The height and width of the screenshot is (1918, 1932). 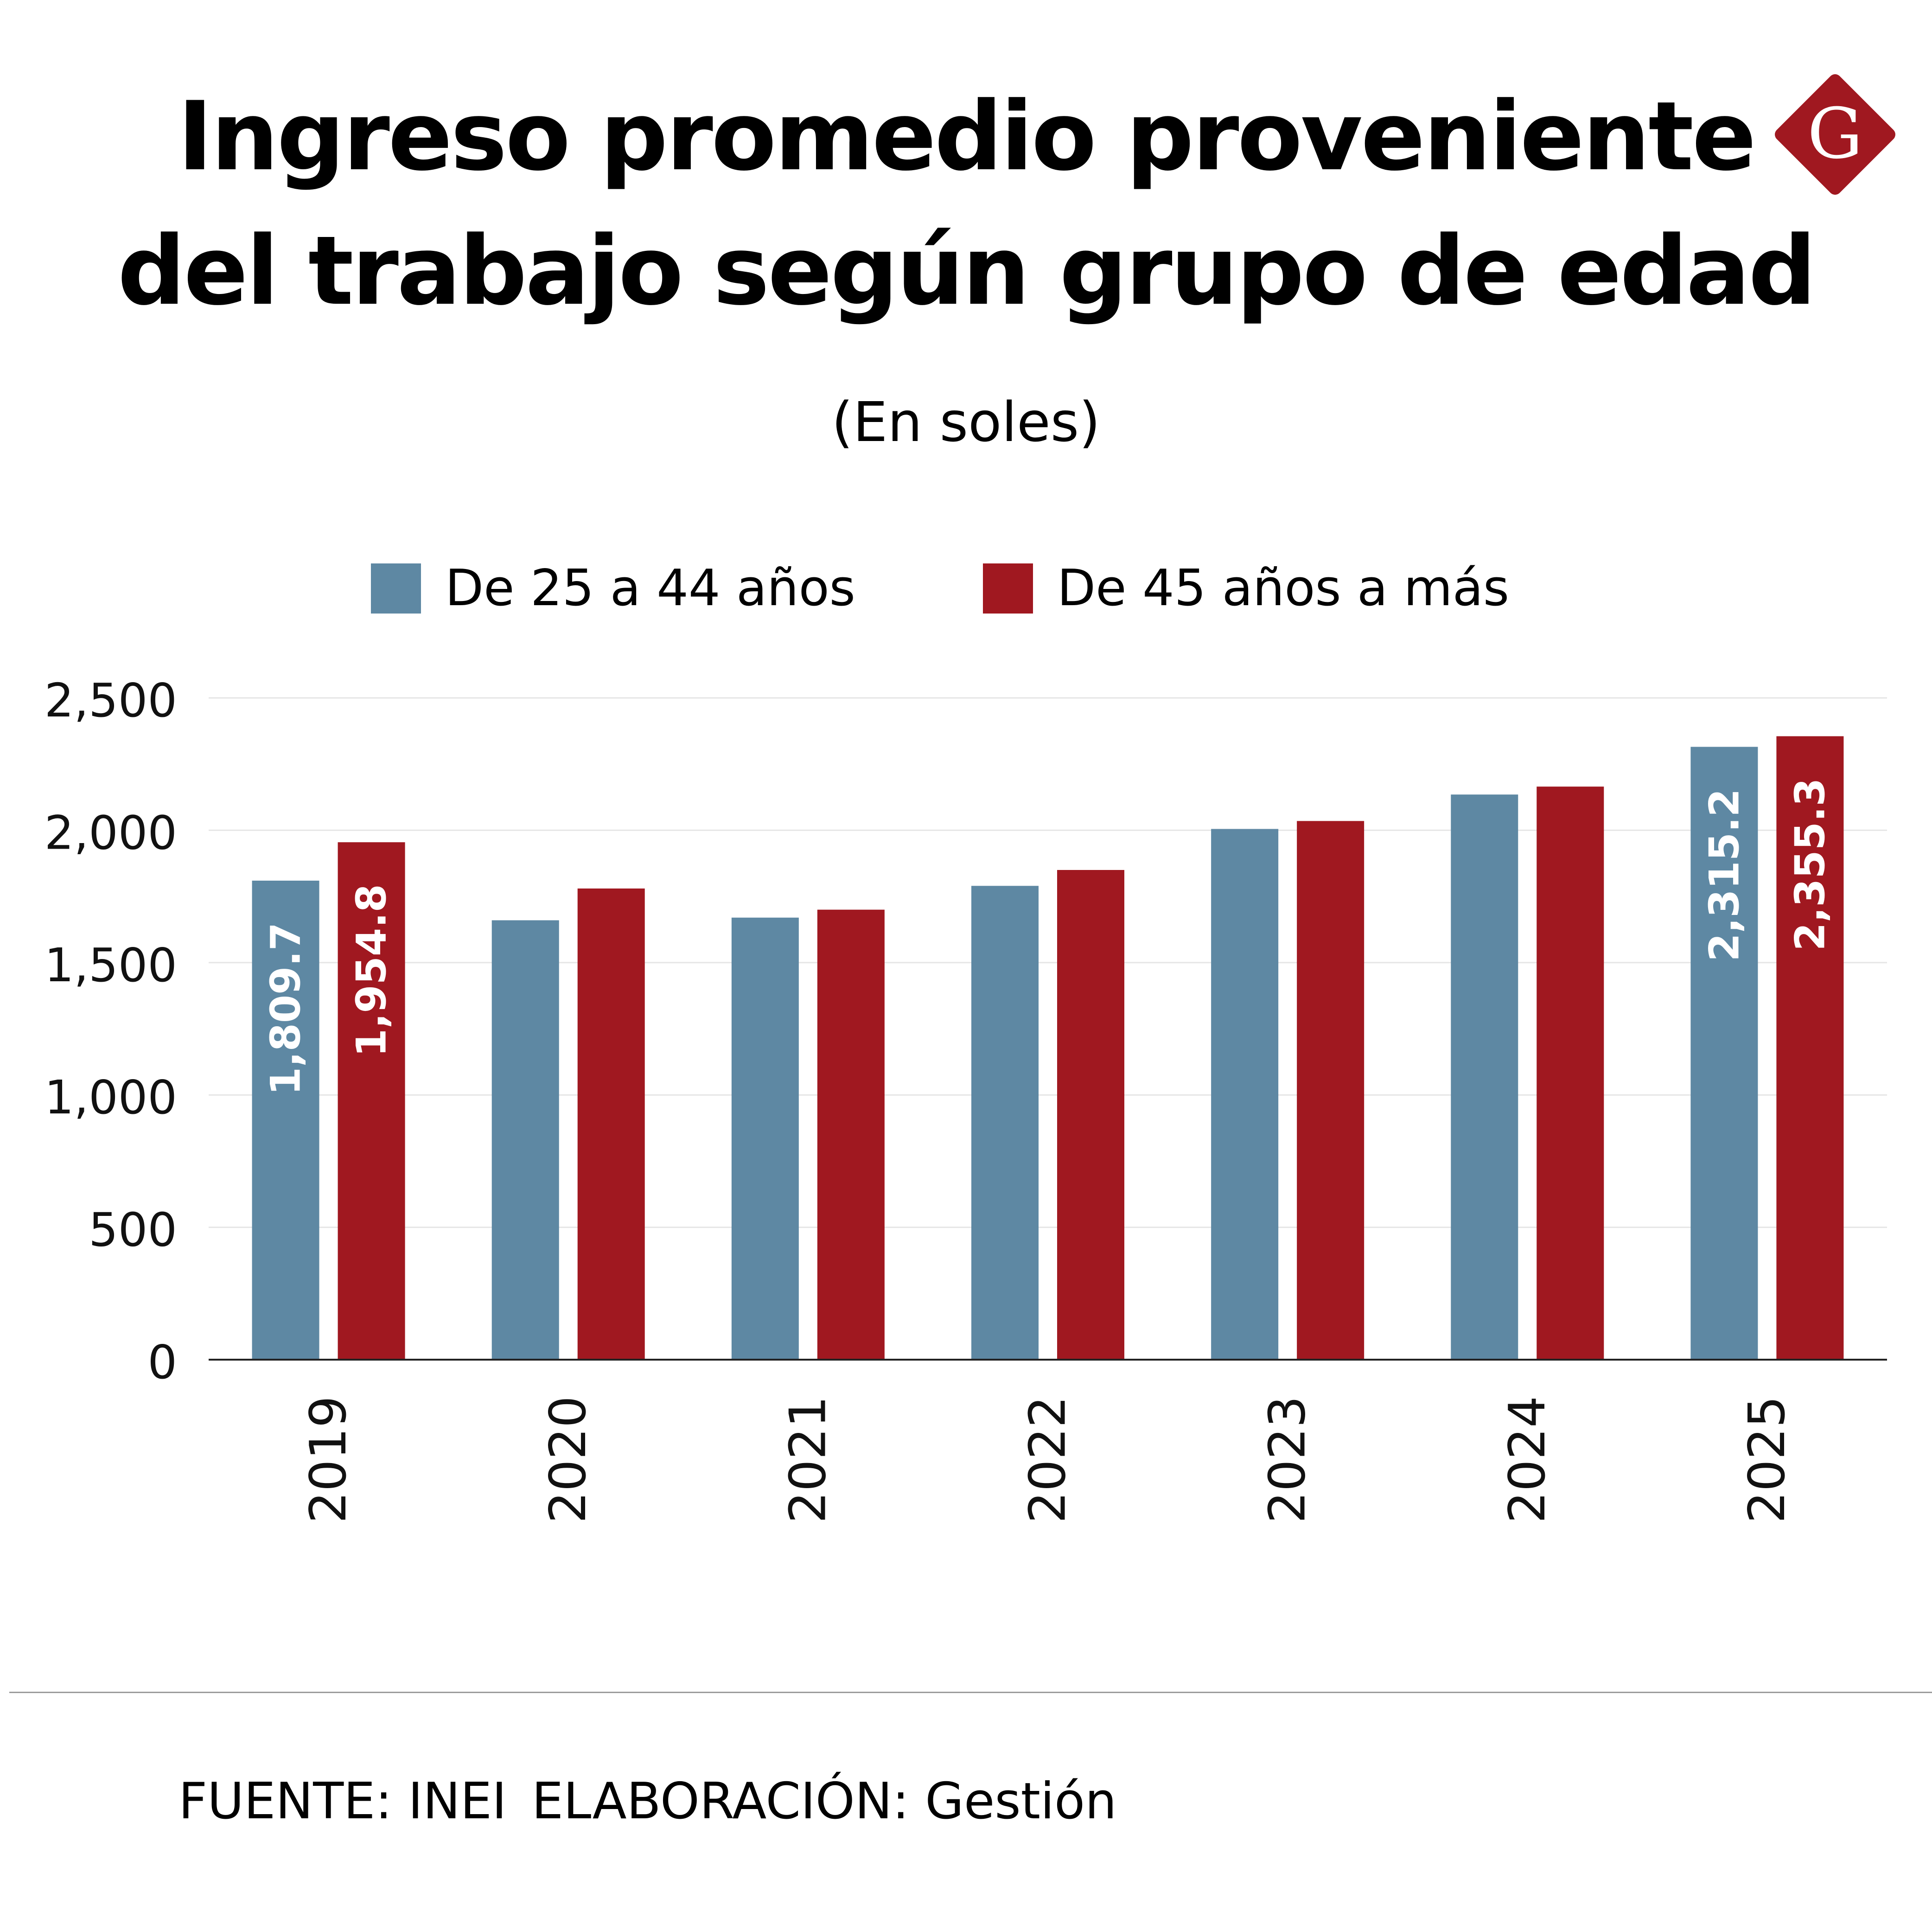 I want to click on bar-45-plus-2022, so click(x=1090, y=1115).